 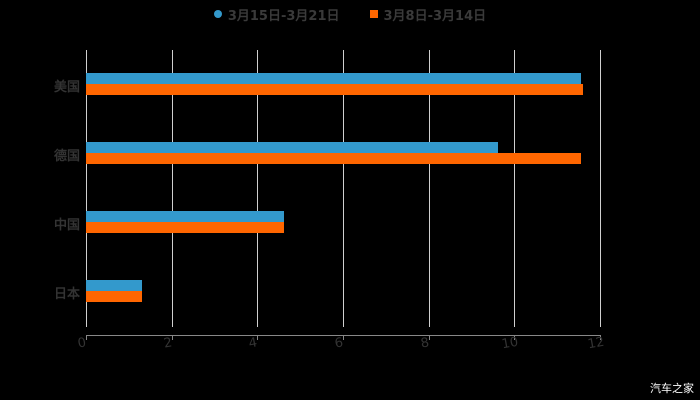 I want to click on legend-marker-circle-icon, so click(x=217, y=14).